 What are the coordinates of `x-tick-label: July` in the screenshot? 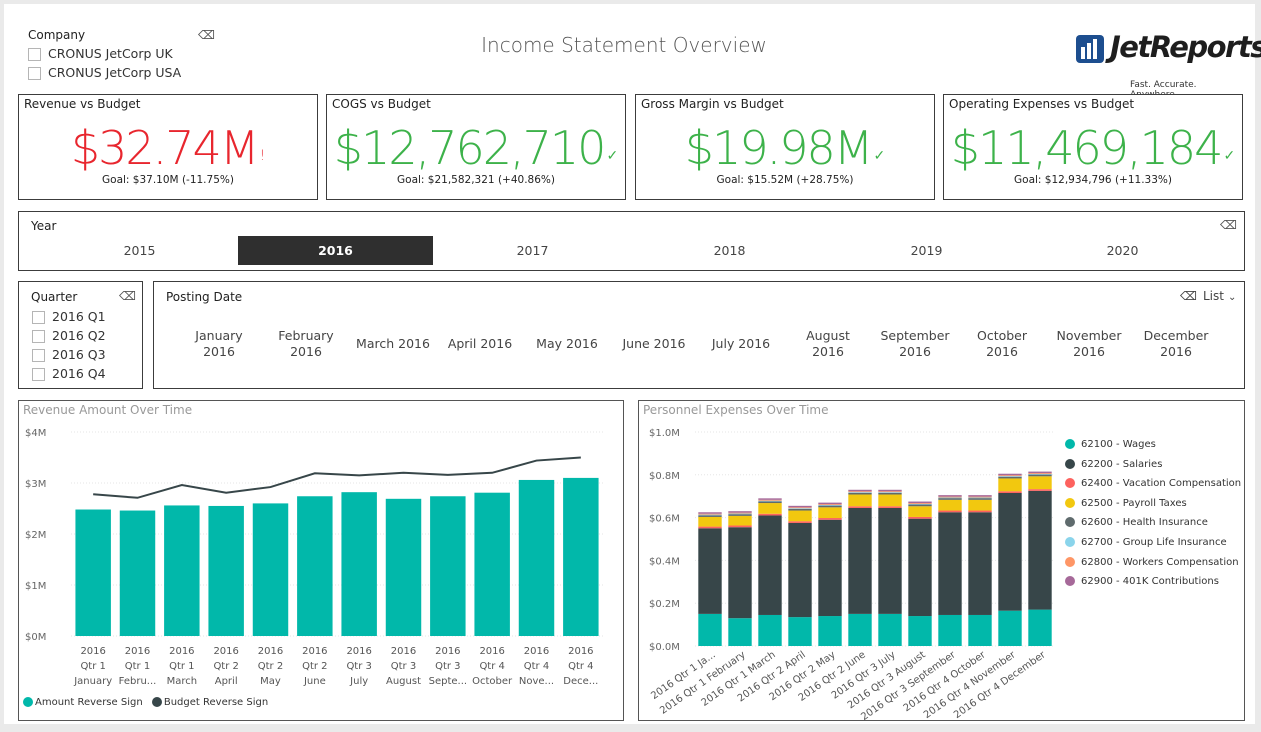 It's located at (358, 681).